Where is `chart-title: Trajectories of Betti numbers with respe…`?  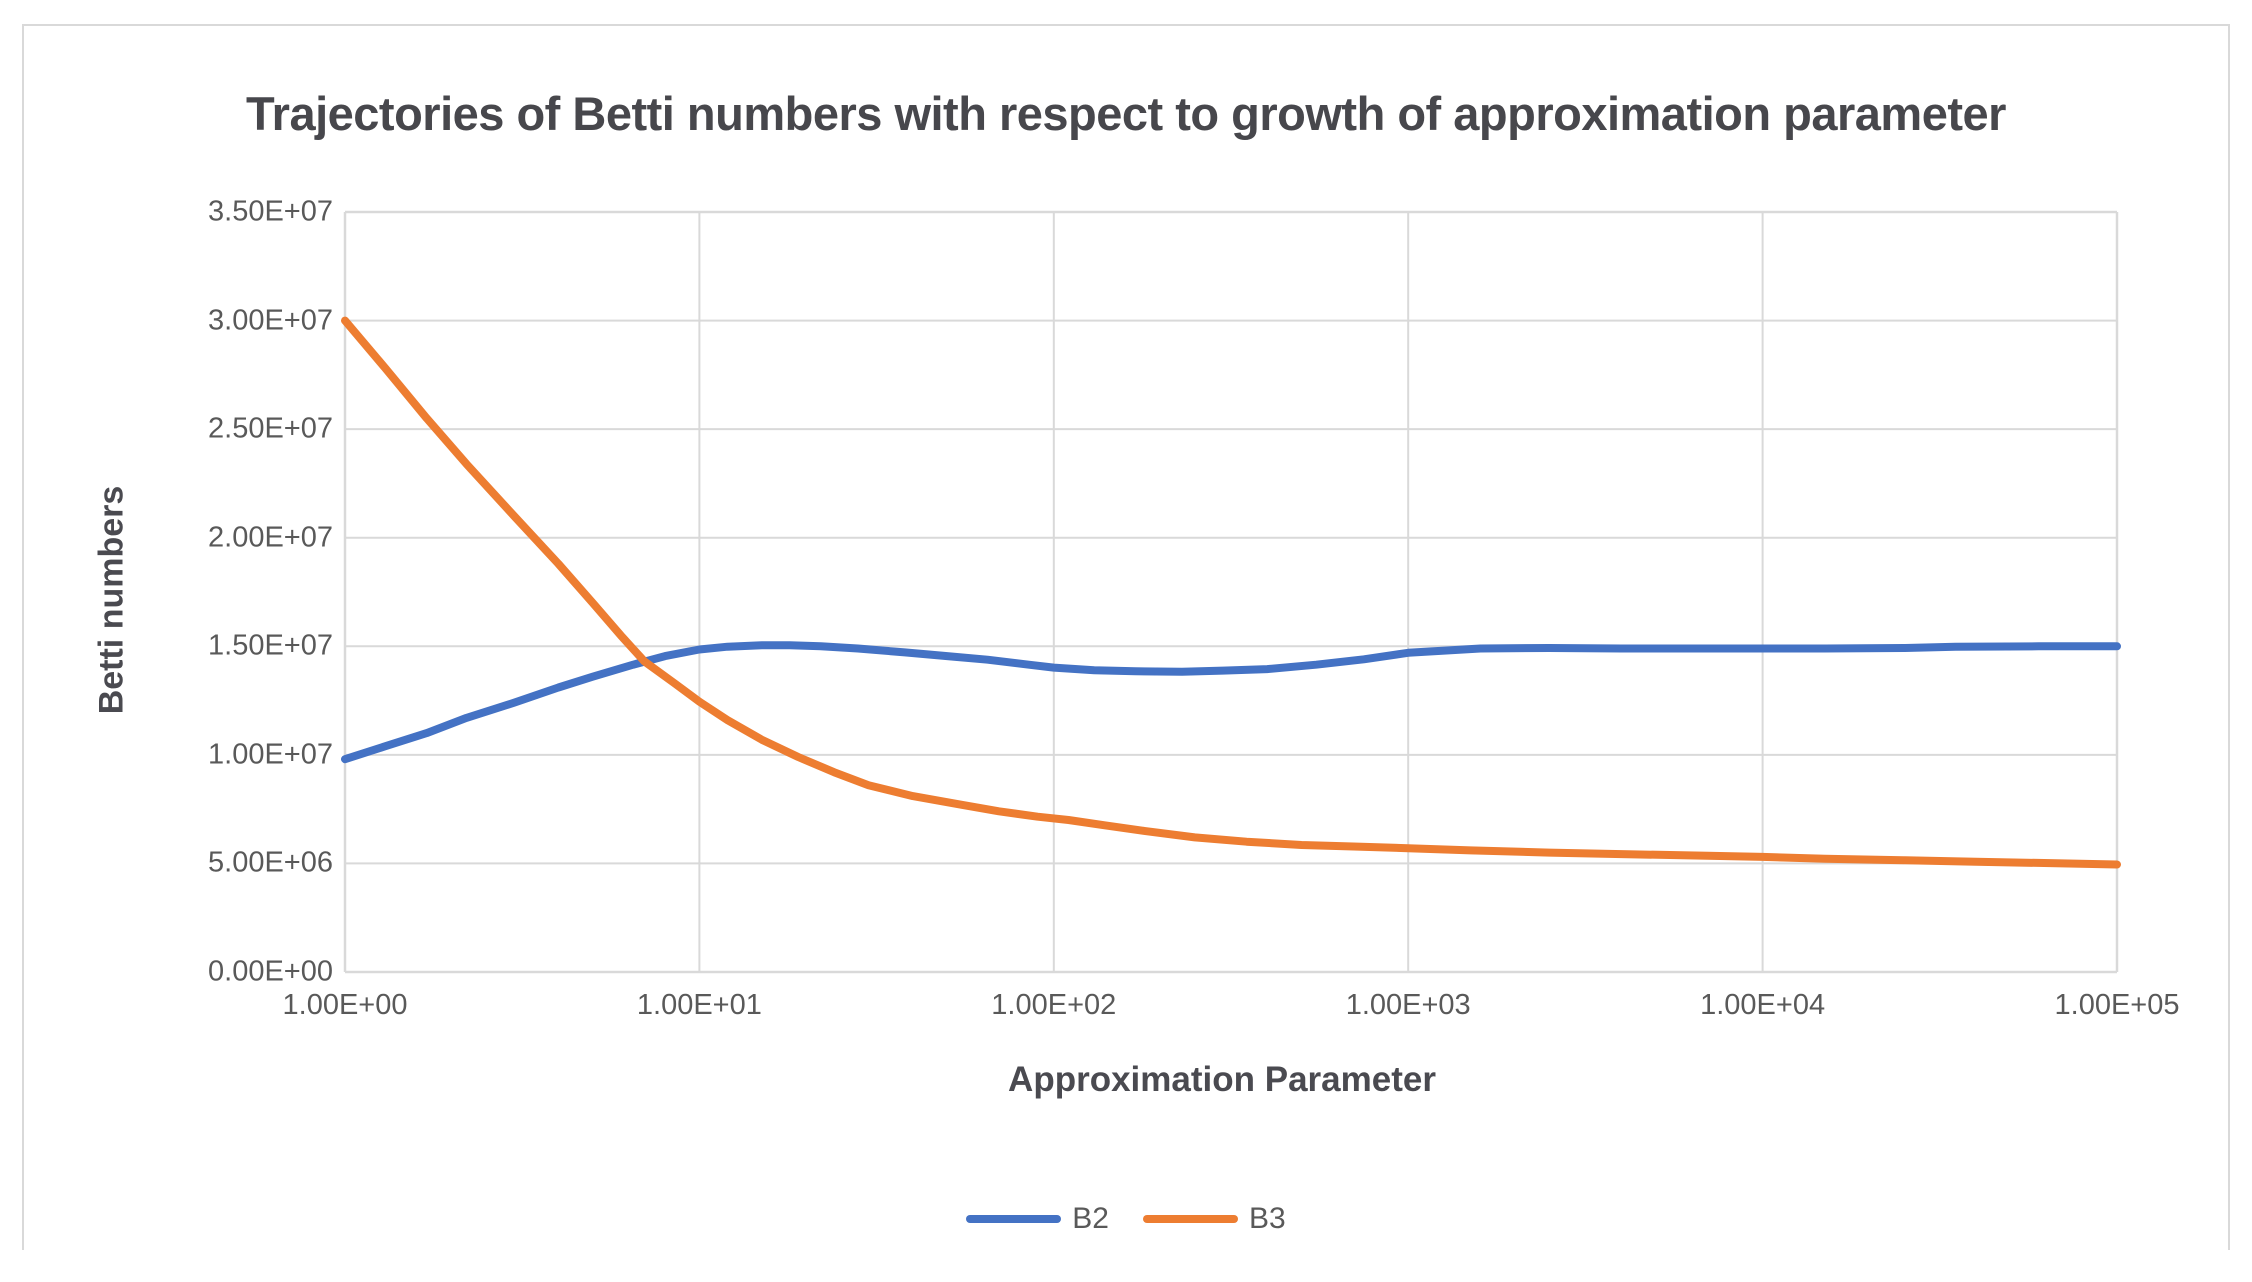 chart-title: Trajectories of Betti numbers with respe… is located at coordinates (1126, 113).